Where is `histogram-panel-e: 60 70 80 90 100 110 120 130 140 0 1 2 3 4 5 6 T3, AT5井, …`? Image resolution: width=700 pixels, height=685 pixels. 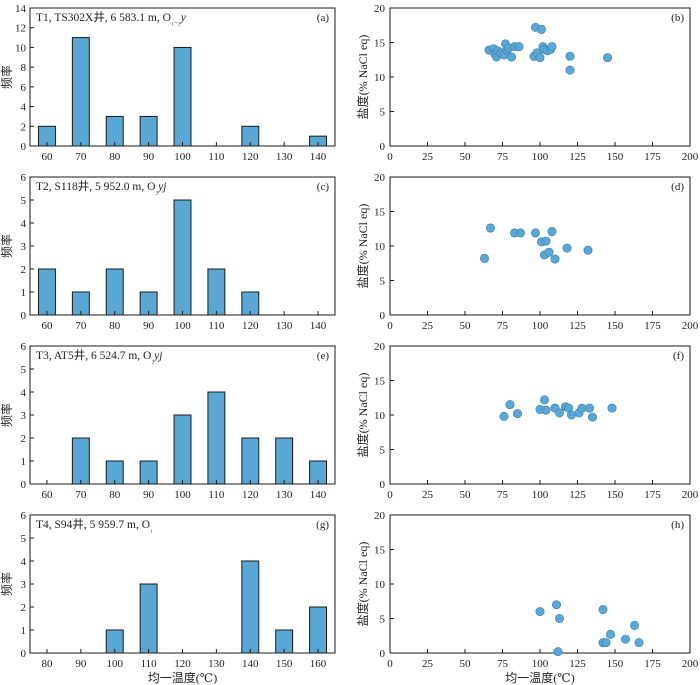
histogram-panel-e: 60 70 80 90 100 110 120 130 140 0 1 2 3 4 5 6 T3, AT5井, … is located at coordinates (168, 421).